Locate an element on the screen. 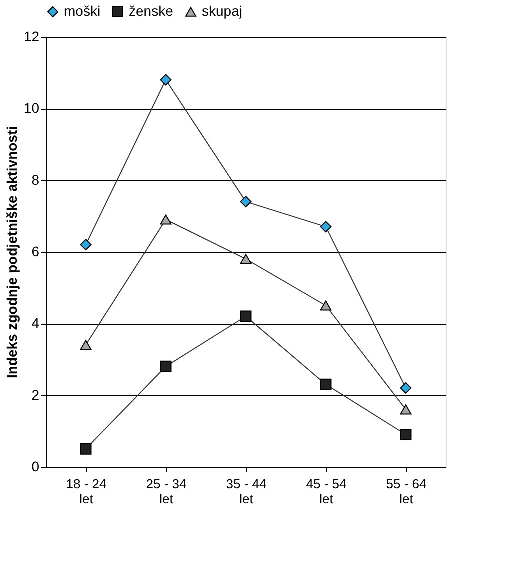  x-tick-label: 55 - 64 let is located at coordinates (406, 491).